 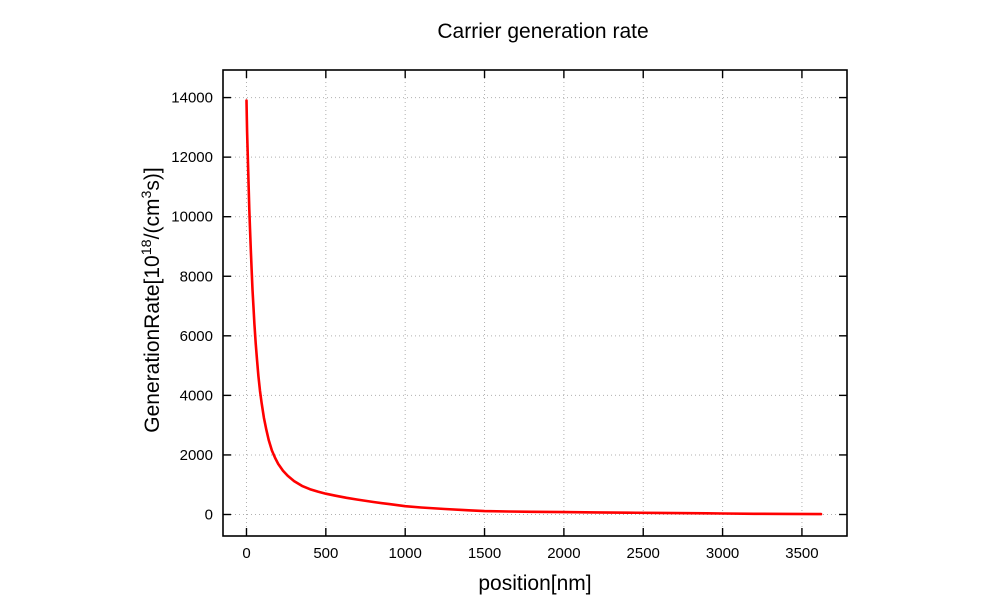 What do you see at coordinates (543, 31) in the screenshot?
I see `chart-title: Carrier generation rate` at bounding box center [543, 31].